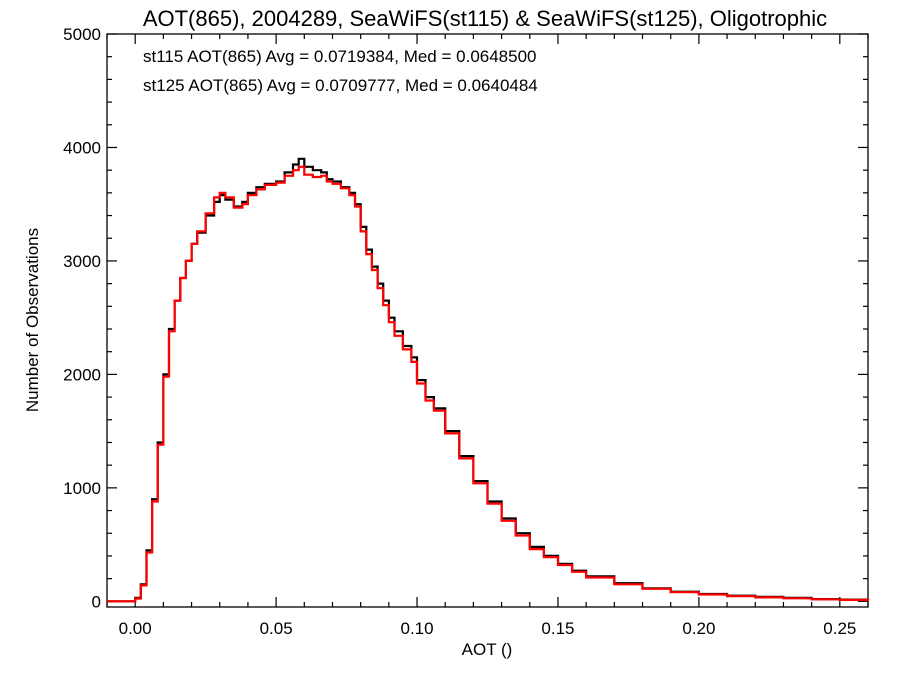  Describe the element at coordinates (839, 628) in the screenshot. I see `x-tick-label: 0.25` at that location.